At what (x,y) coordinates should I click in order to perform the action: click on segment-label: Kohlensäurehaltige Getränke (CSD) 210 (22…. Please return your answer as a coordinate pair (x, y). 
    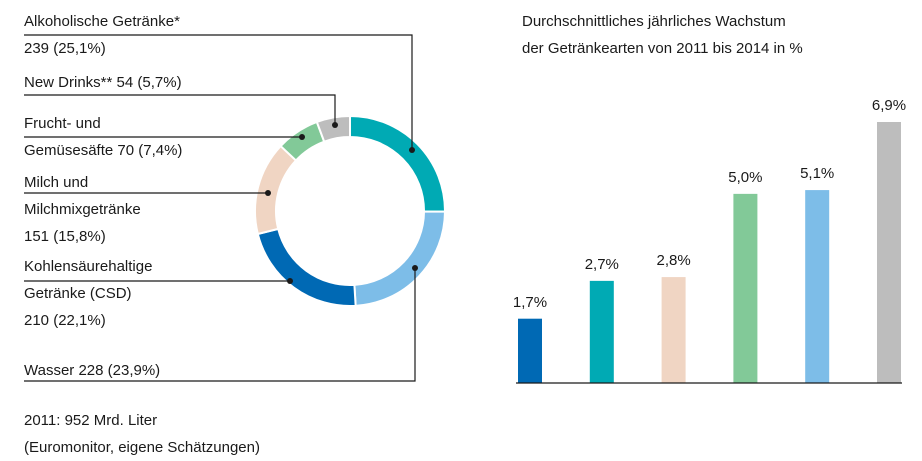
    Looking at the image, I should click on (88, 293).